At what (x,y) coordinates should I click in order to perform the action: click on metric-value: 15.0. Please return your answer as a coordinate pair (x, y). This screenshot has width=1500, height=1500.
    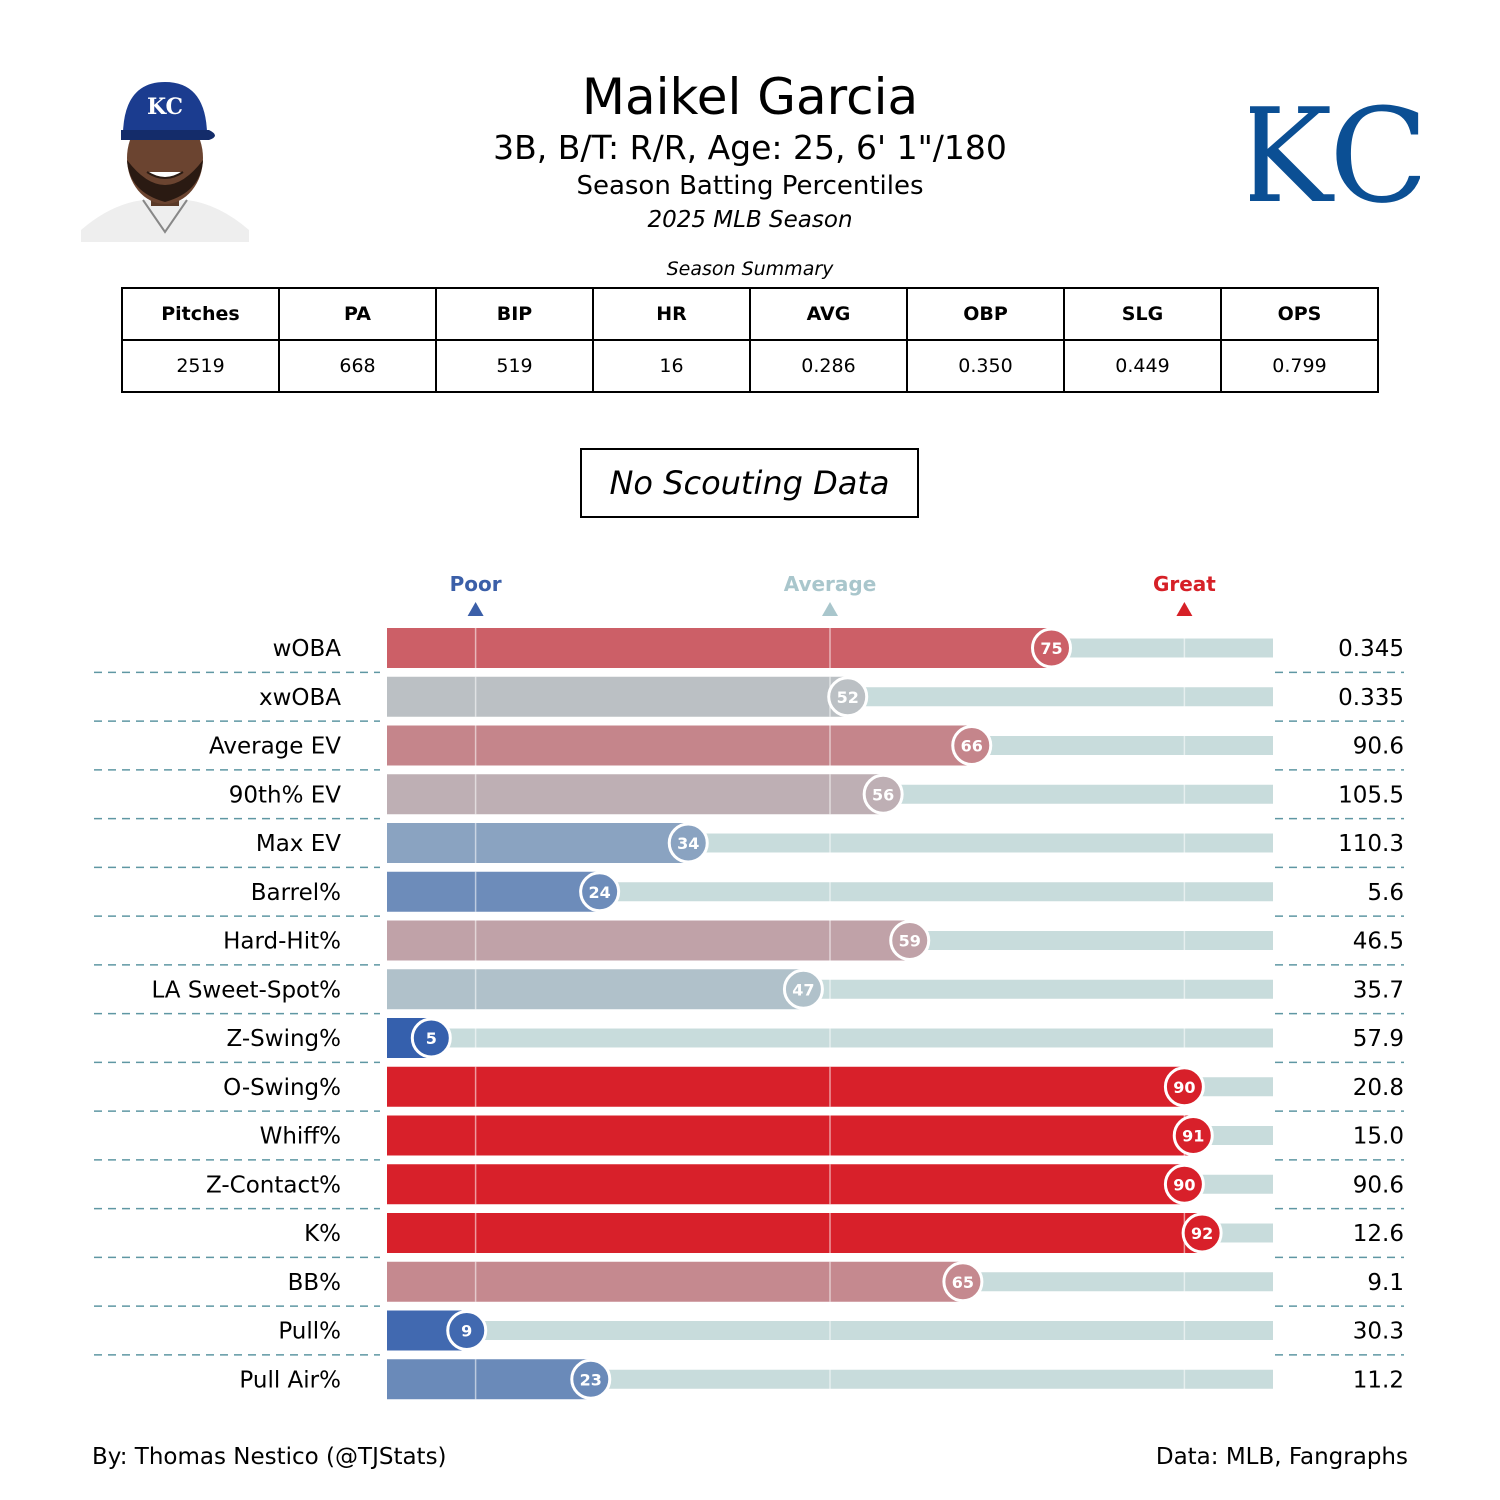
    Looking at the image, I should click on (1378, 1137).